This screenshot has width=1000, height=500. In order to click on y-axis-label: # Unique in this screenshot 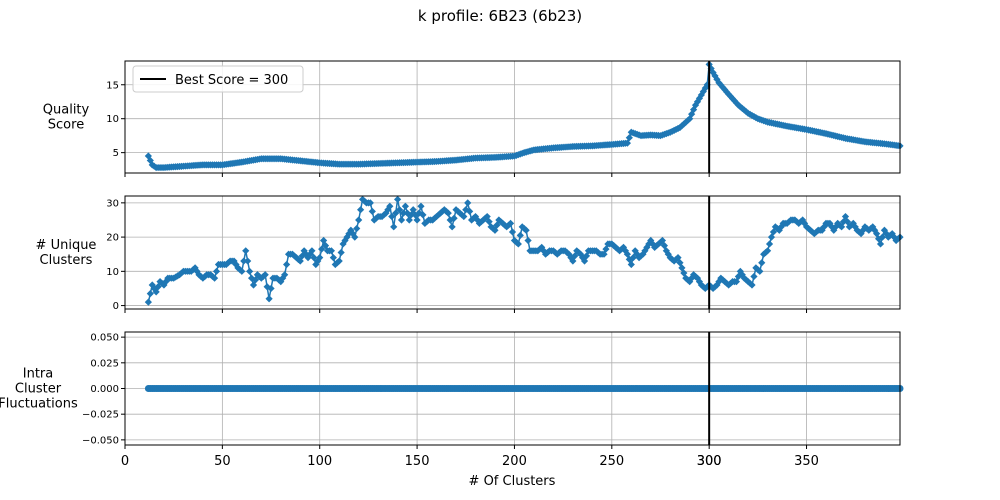, I will do `click(66, 245)`.